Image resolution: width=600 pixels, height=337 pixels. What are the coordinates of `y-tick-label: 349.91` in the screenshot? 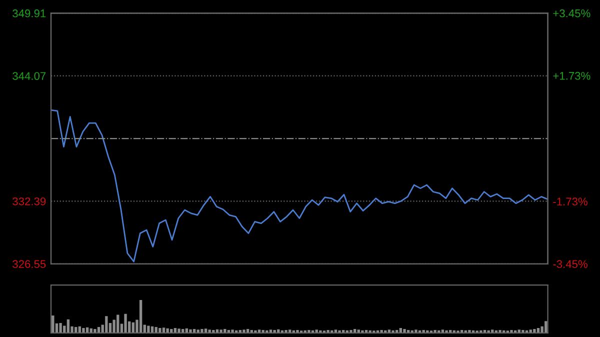 It's located at (29, 13).